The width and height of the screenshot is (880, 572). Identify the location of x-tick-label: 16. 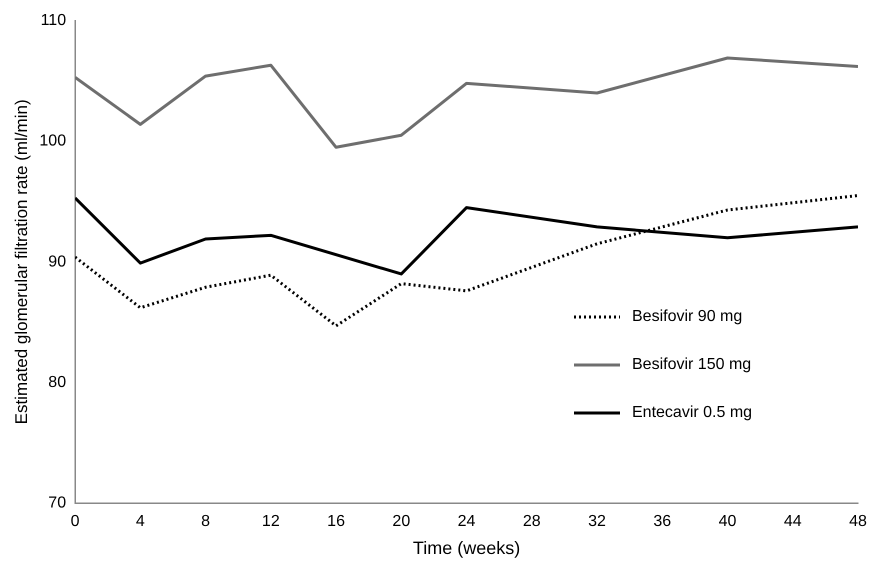
(336, 521).